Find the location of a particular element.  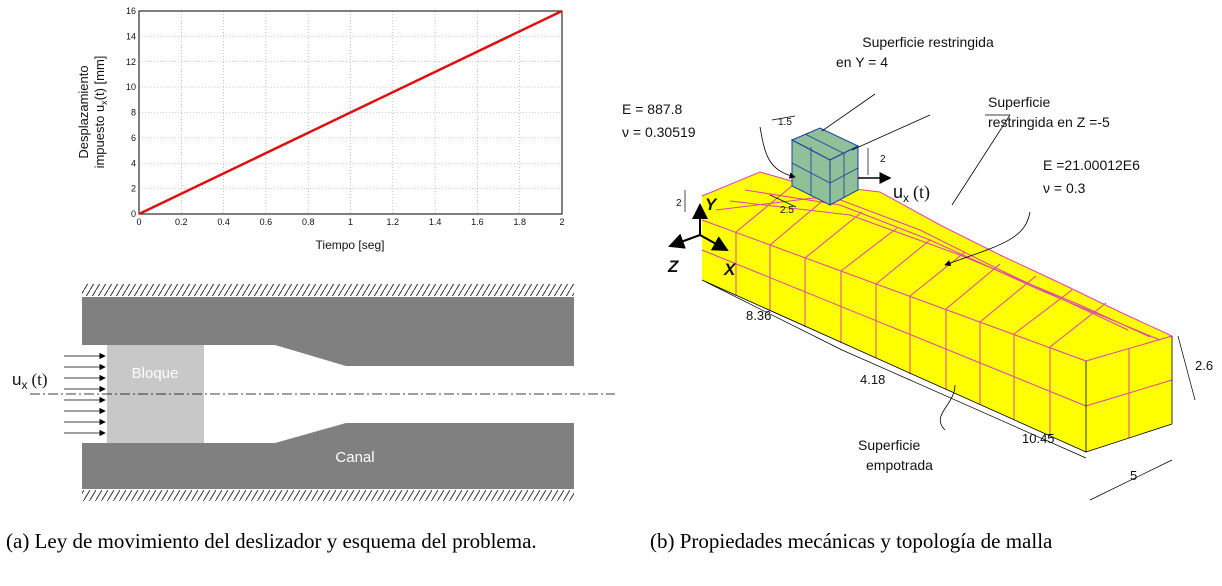

force-arrows is located at coordinates (85, 394).